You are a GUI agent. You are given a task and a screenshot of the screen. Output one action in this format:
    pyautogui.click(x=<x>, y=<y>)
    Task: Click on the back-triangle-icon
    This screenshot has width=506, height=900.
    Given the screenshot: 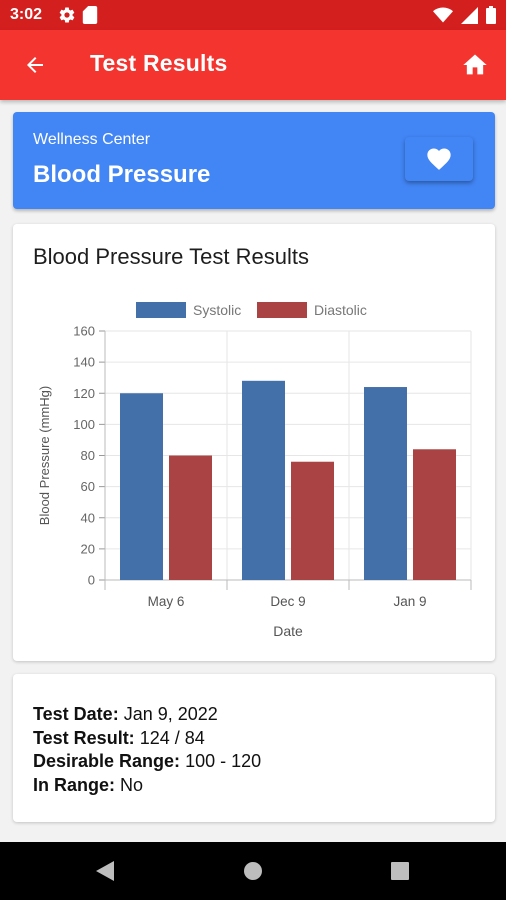 What is the action you would take?
    pyautogui.click(x=105, y=871)
    